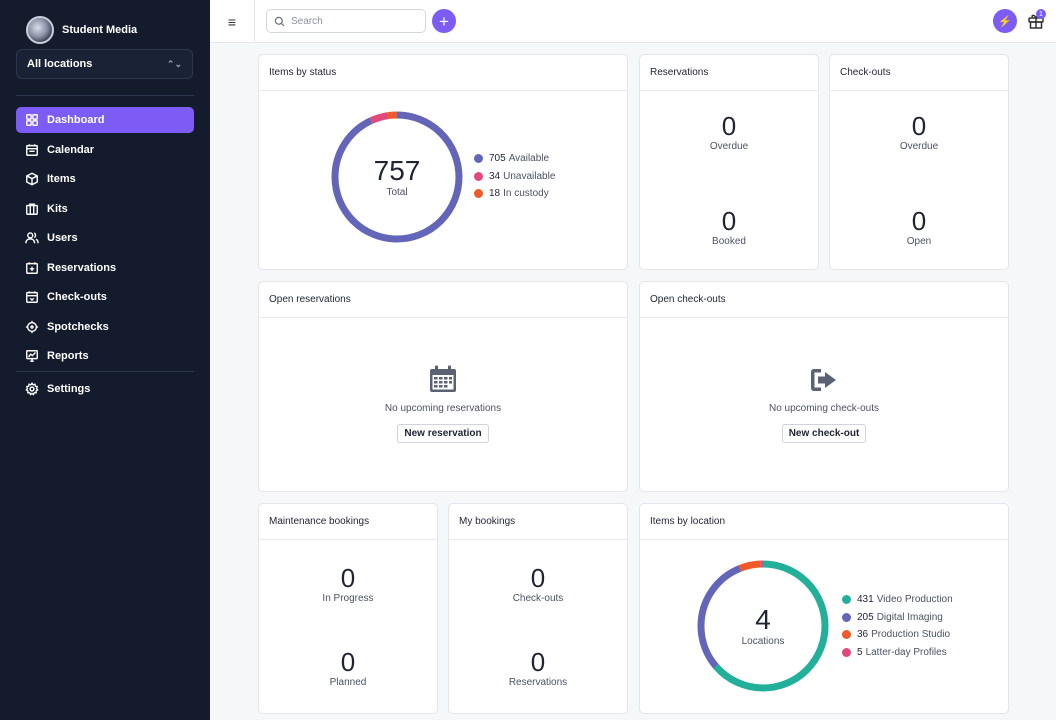  I want to click on topbar: ≡ + ⚡ 1, so click(633, 21).